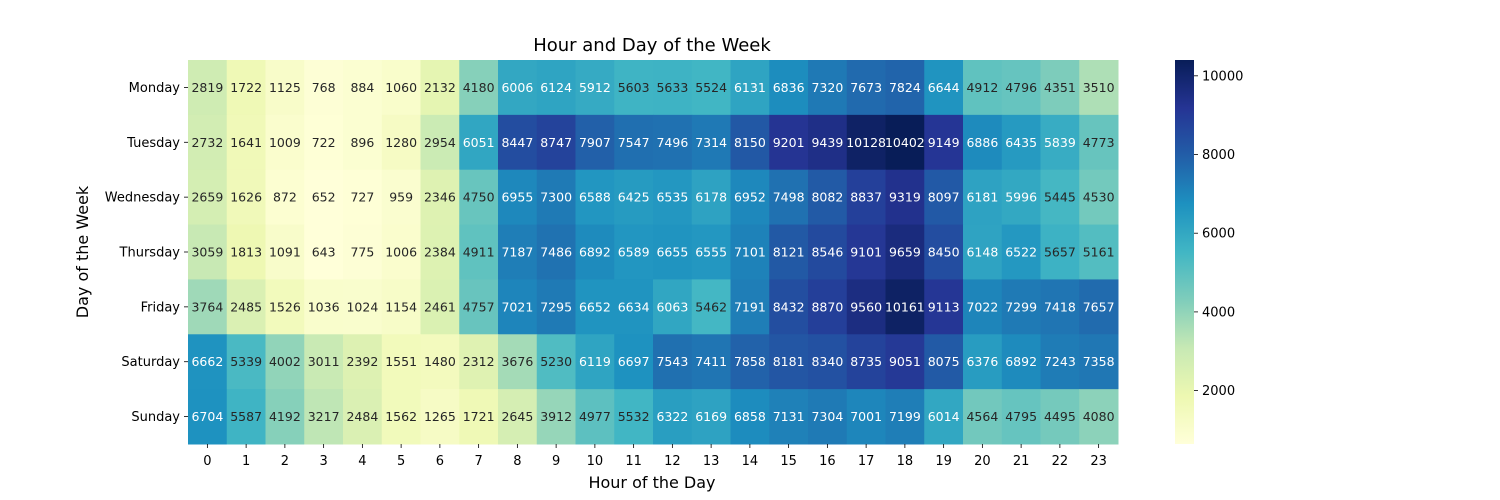 The height and width of the screenshot is (500, 1500). What do you see at coordinates (943, 461) in the screenshot?
I see `x-tick-label: 19` at bounding box center [943, 461].